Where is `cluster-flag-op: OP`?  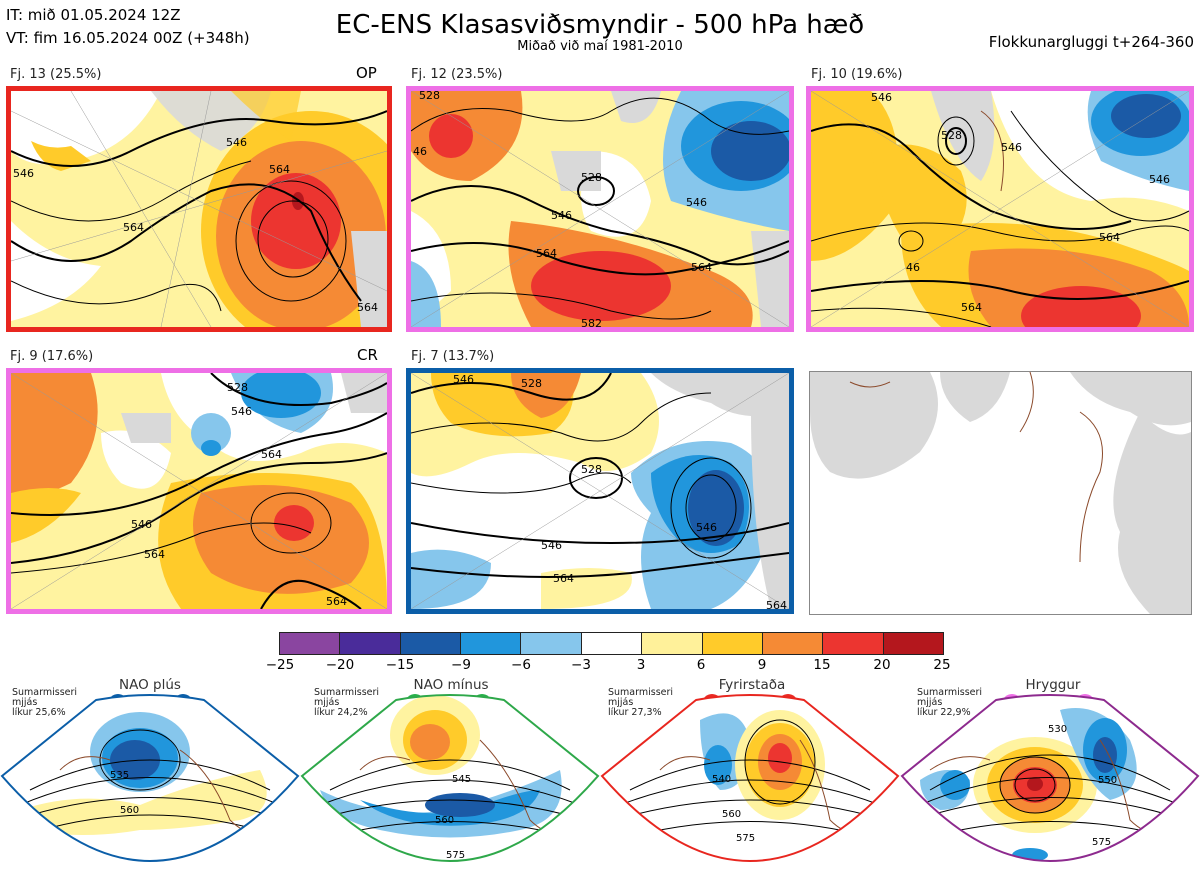 cluster-flag-op: OP is located at coordinates (366, 73).